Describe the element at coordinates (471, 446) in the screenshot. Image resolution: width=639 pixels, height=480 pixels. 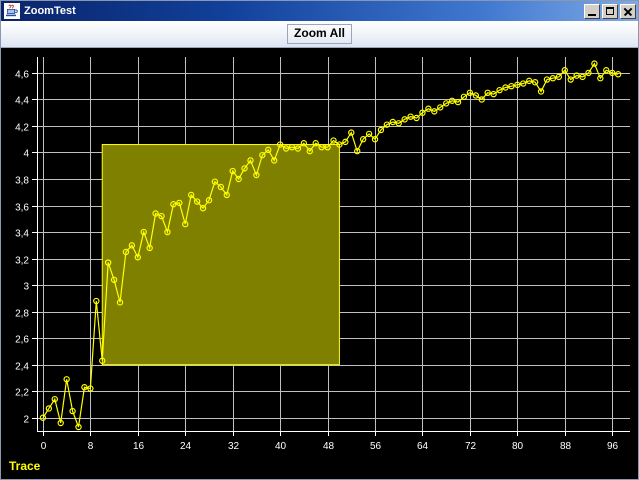
I see `x-tick-label: 72` at that location.